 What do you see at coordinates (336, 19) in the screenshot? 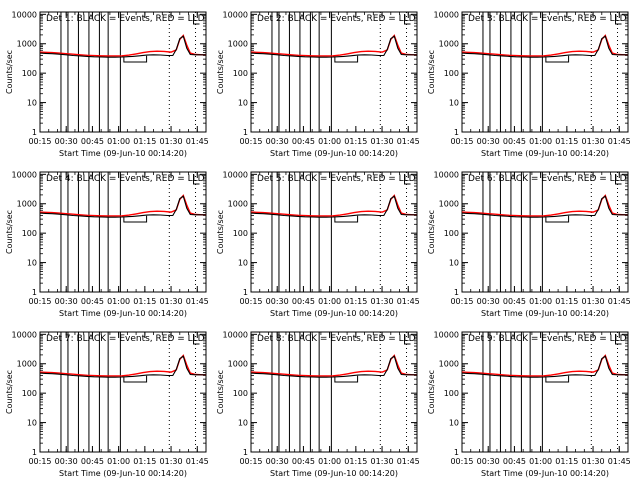
I see `chart-title: Det 2: BLACK = Events, RED = LLD` at bounding box center [336, 19].